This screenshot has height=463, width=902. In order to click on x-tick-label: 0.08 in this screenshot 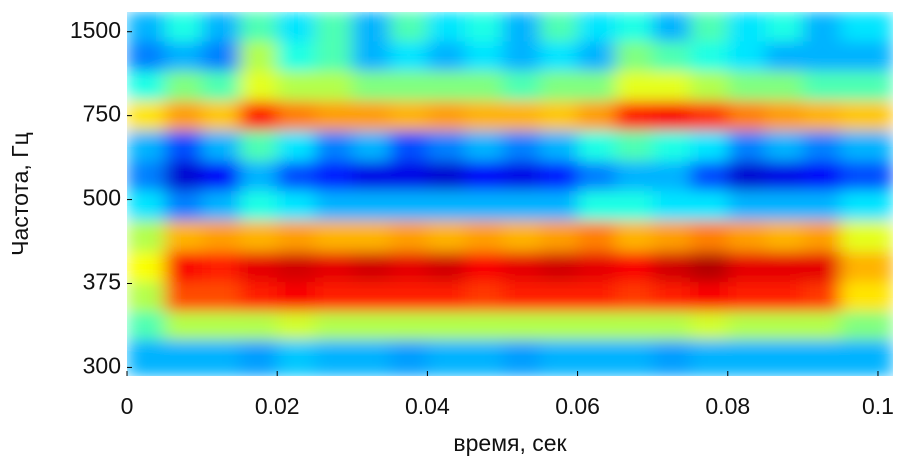, I will do `click(727, 406)`.